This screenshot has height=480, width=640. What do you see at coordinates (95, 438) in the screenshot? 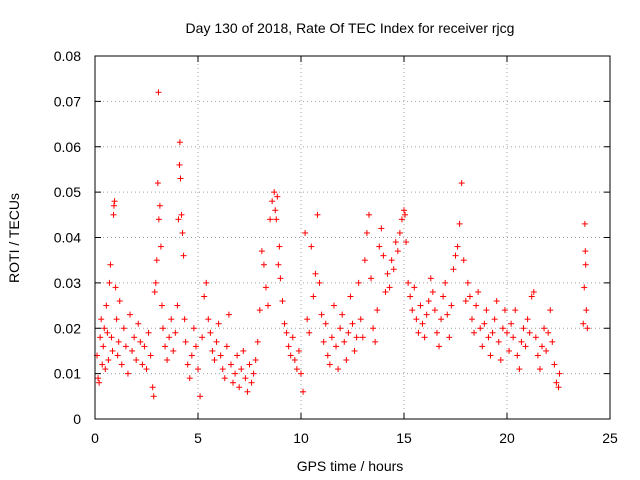
I see `x-tick-label: 0` at bounding box center [95, 438].